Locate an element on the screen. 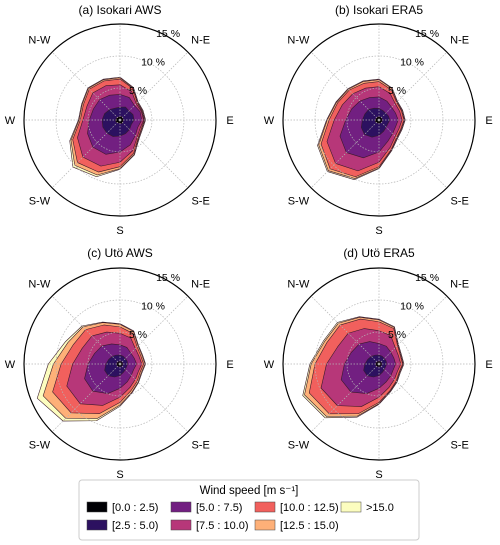  legend-title: Wind speed [m s⁻¹] is located at coordinates (249, 491).